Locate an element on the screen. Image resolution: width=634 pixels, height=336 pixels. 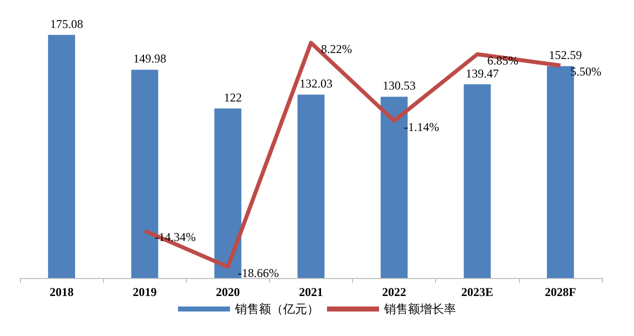
x-tick-label: 2028F is located at coordinates (560, 292).